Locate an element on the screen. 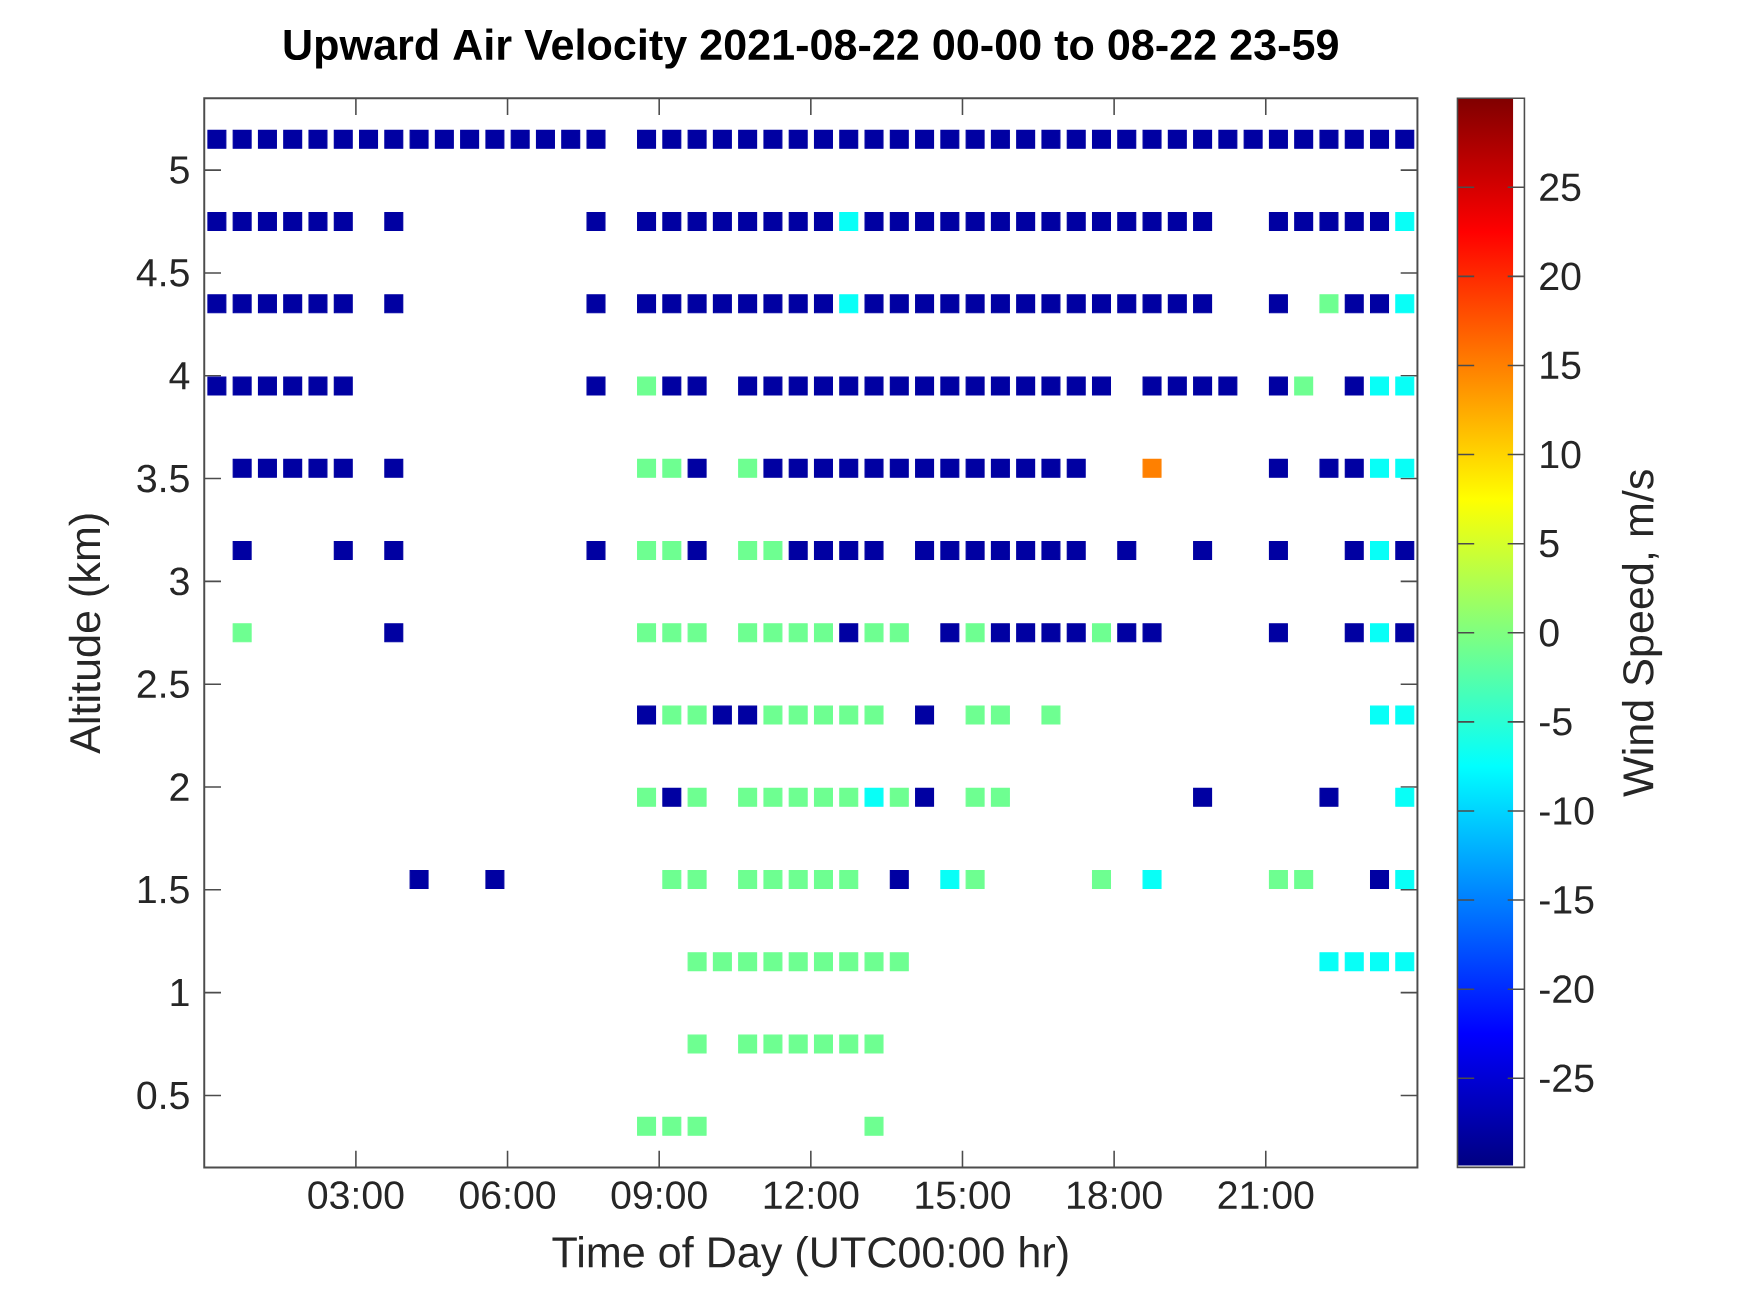 Image resolution: width=1750 pixels, height=1312 pixels. color-bar-title: Wind Speed, m/s is located at coordinates (1642, 633).